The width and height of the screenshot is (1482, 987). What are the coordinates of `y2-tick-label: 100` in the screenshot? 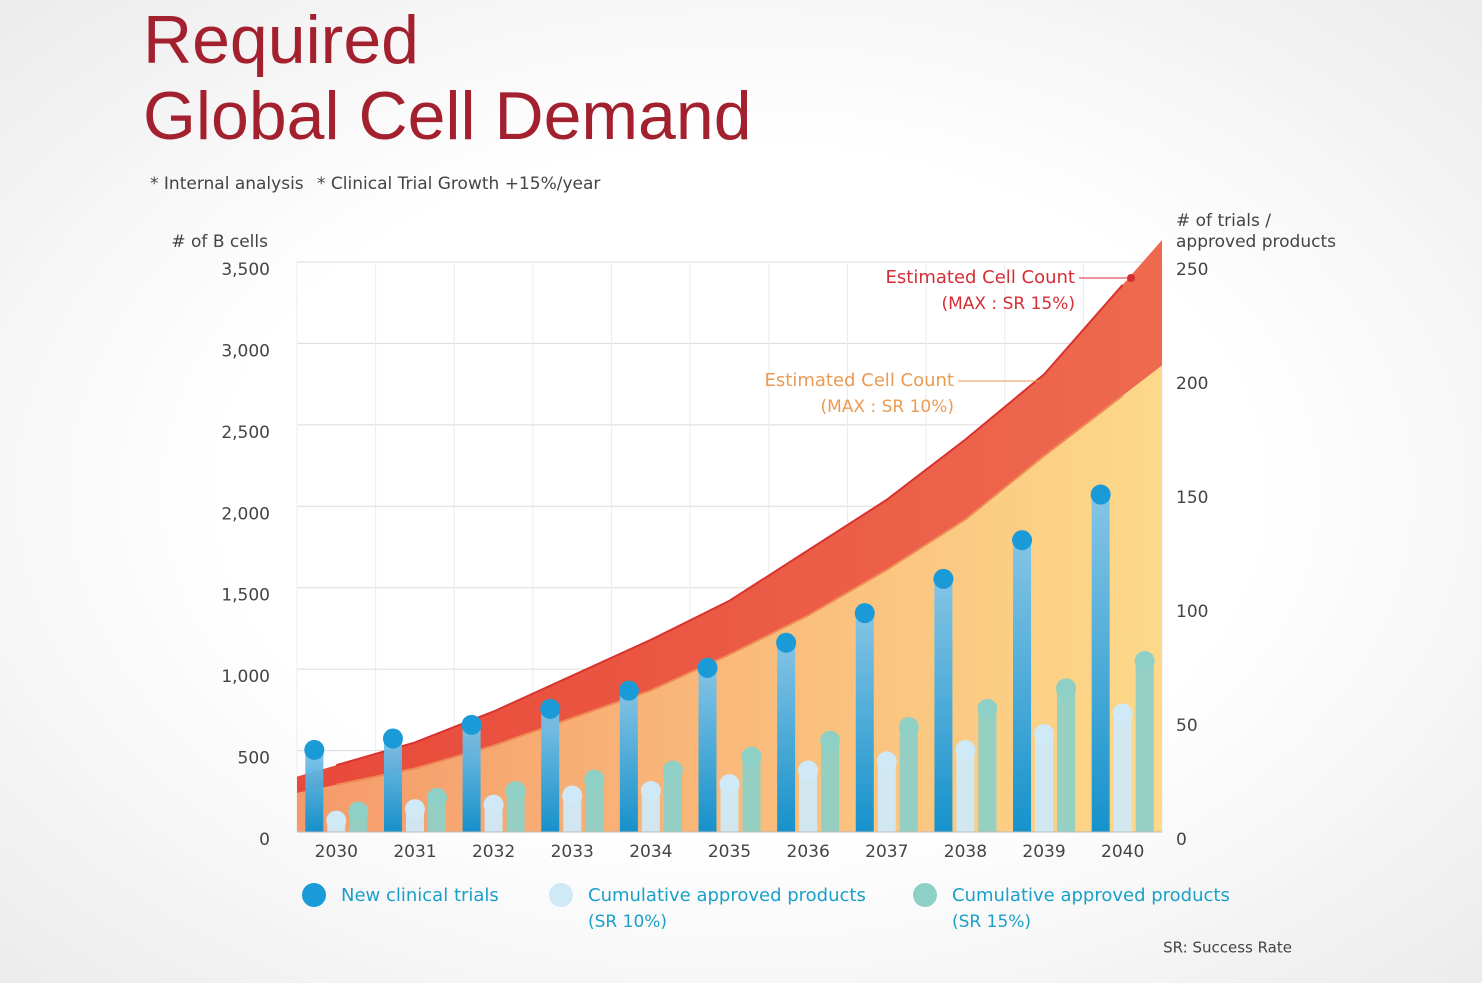 It's located at (1192, 612).